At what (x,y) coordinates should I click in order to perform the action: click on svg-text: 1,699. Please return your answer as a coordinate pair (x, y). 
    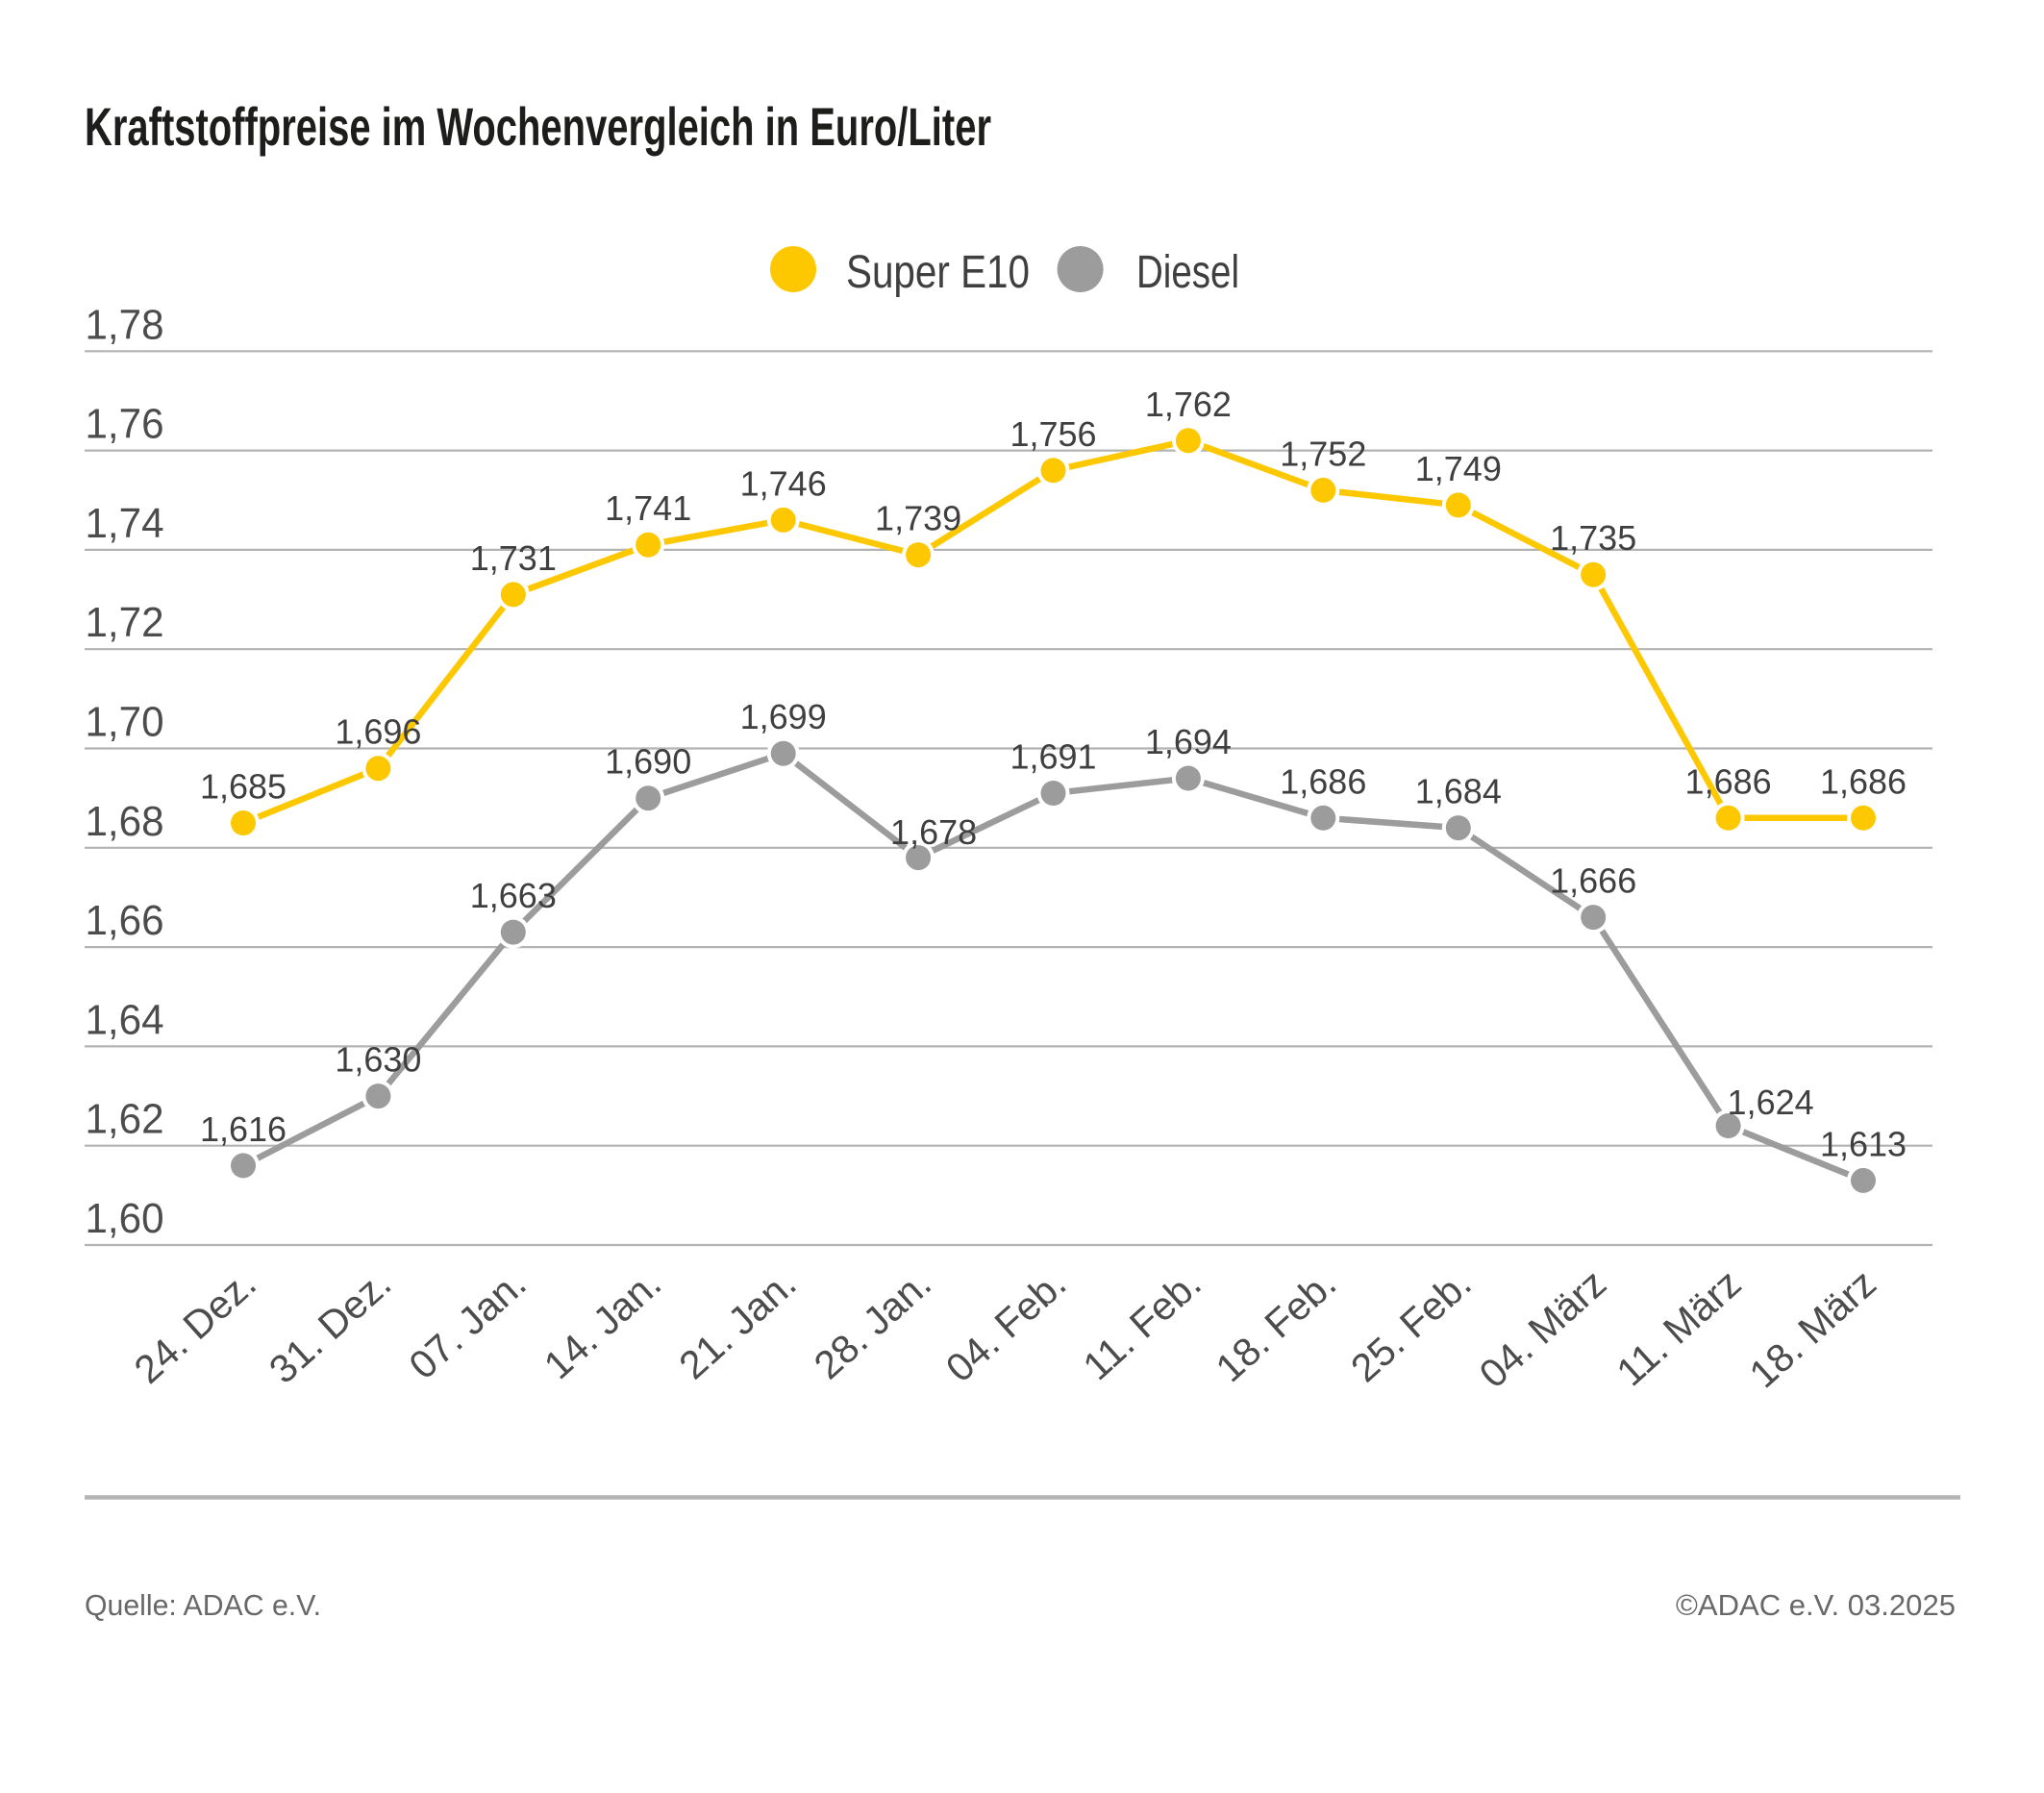
    Looking at the image, I should click on (783, 716).